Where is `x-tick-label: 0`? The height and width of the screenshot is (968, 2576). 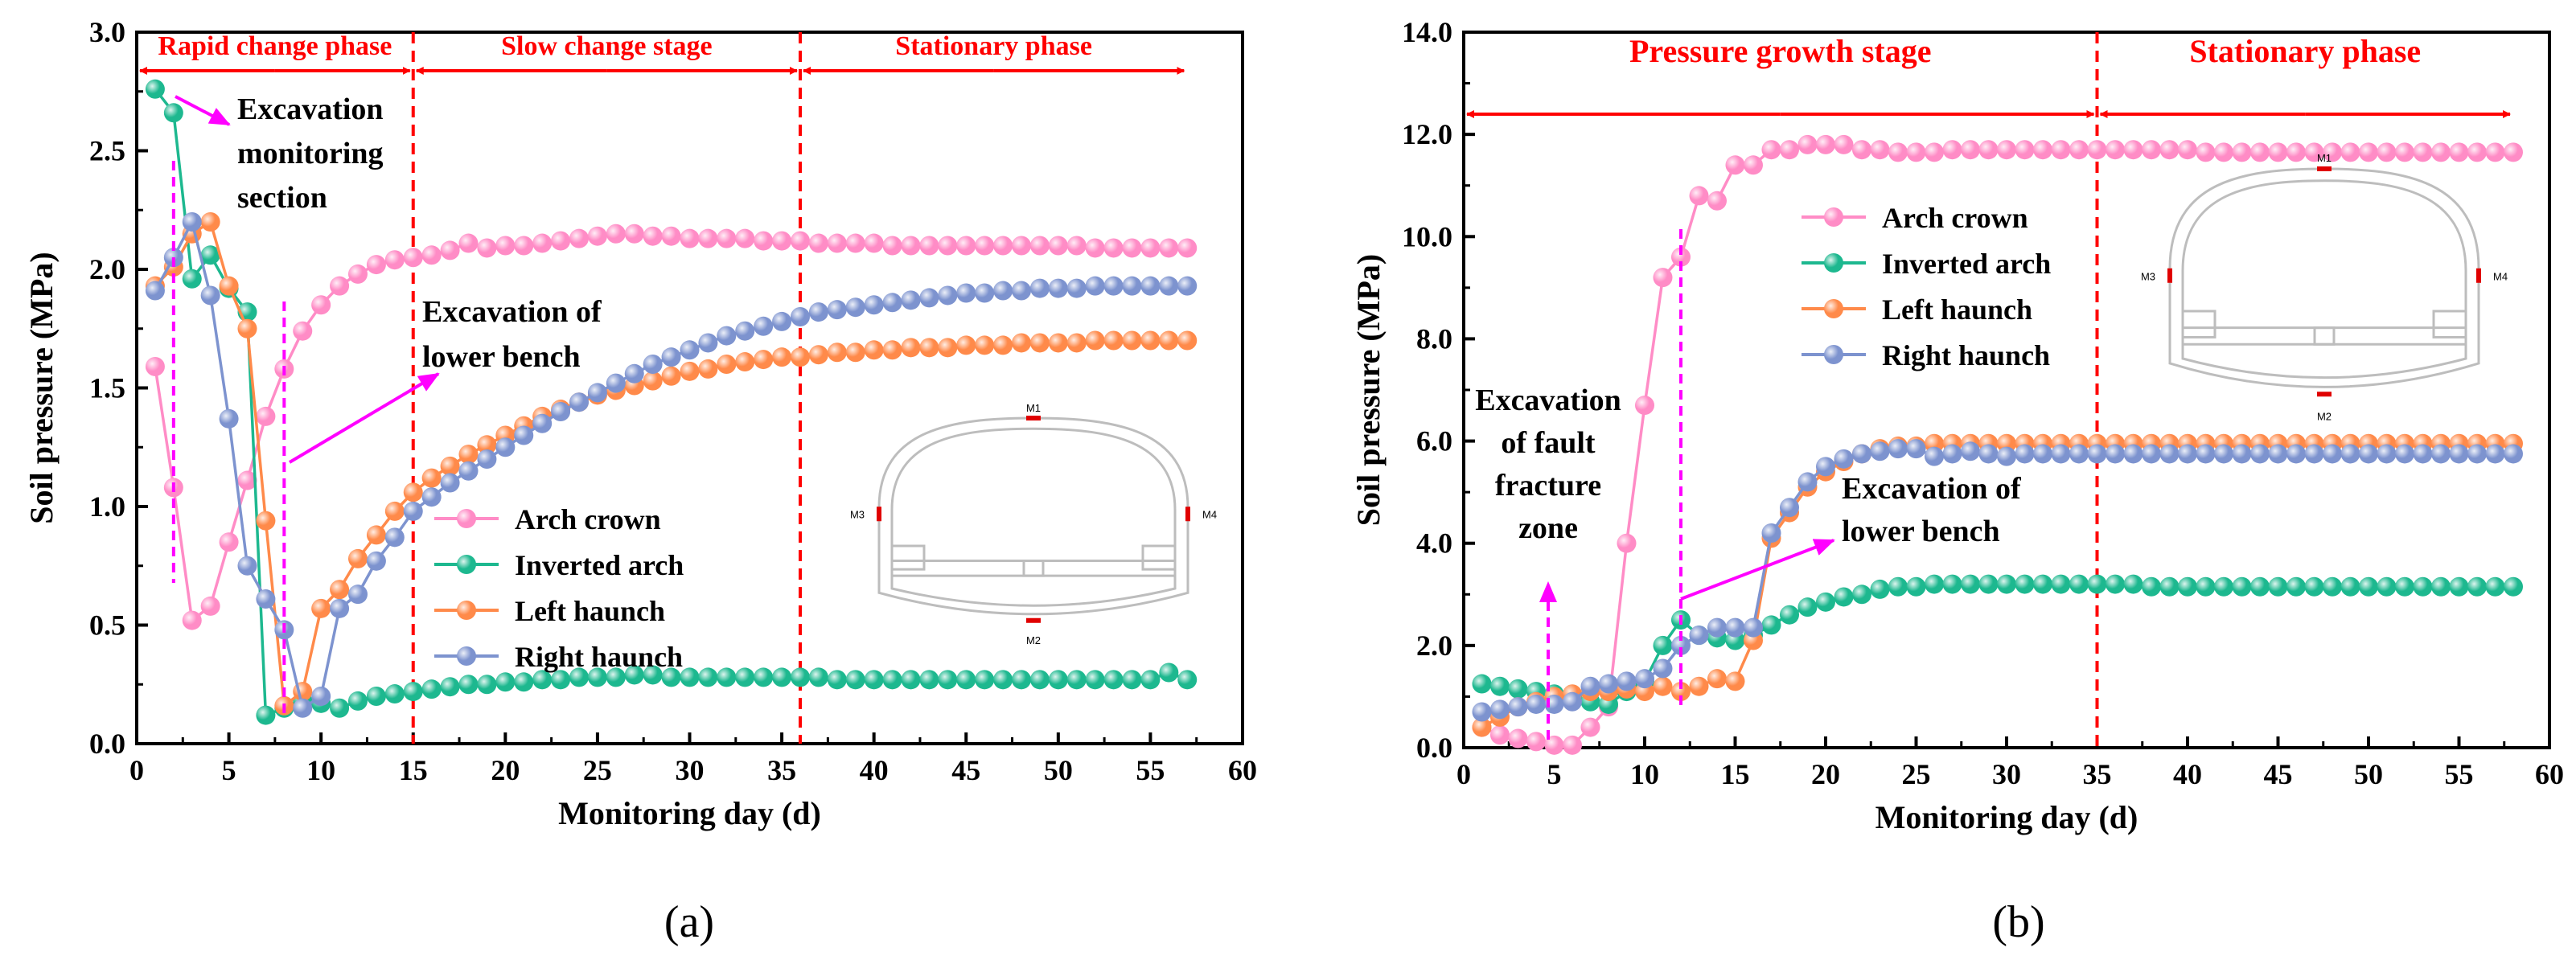
x-tick-label: 0 is located at coordinates (136, 770).